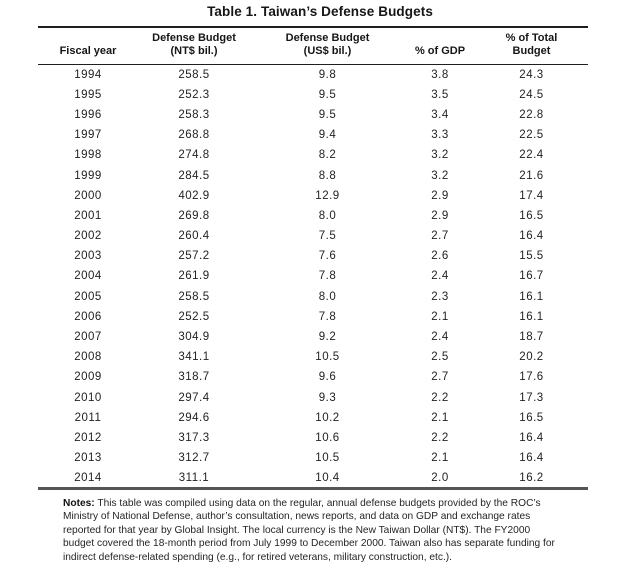 This screenshot has height=566, width=640. What do you see at coordinates (327, 74) in the screenshot?
I see `value-cell: 9.8` at bounding box center [327, 74].